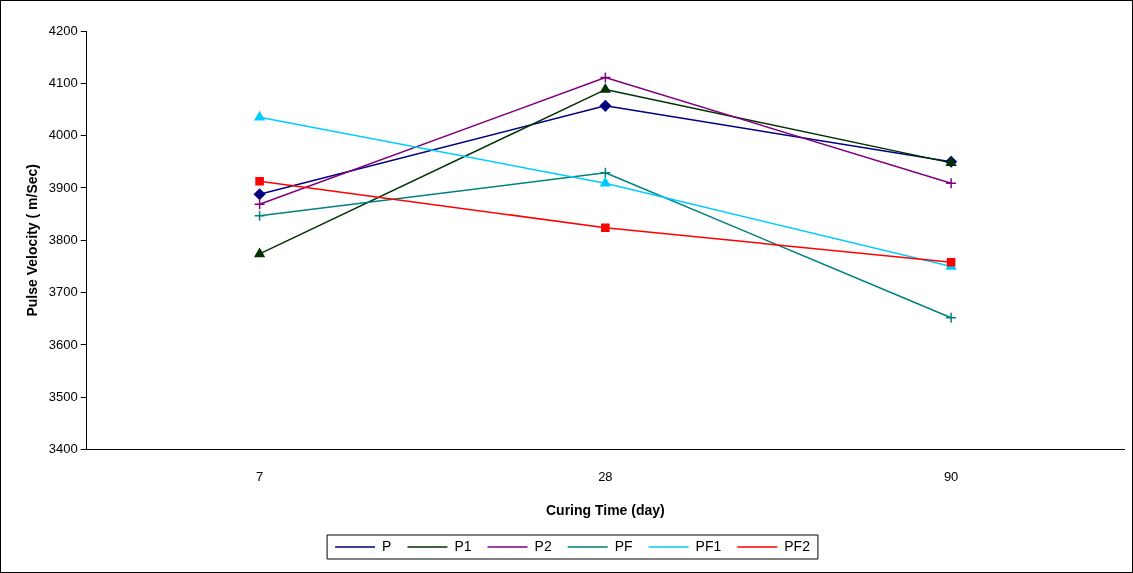  I want to click on x-tick-label: 7, so click(259, 476).